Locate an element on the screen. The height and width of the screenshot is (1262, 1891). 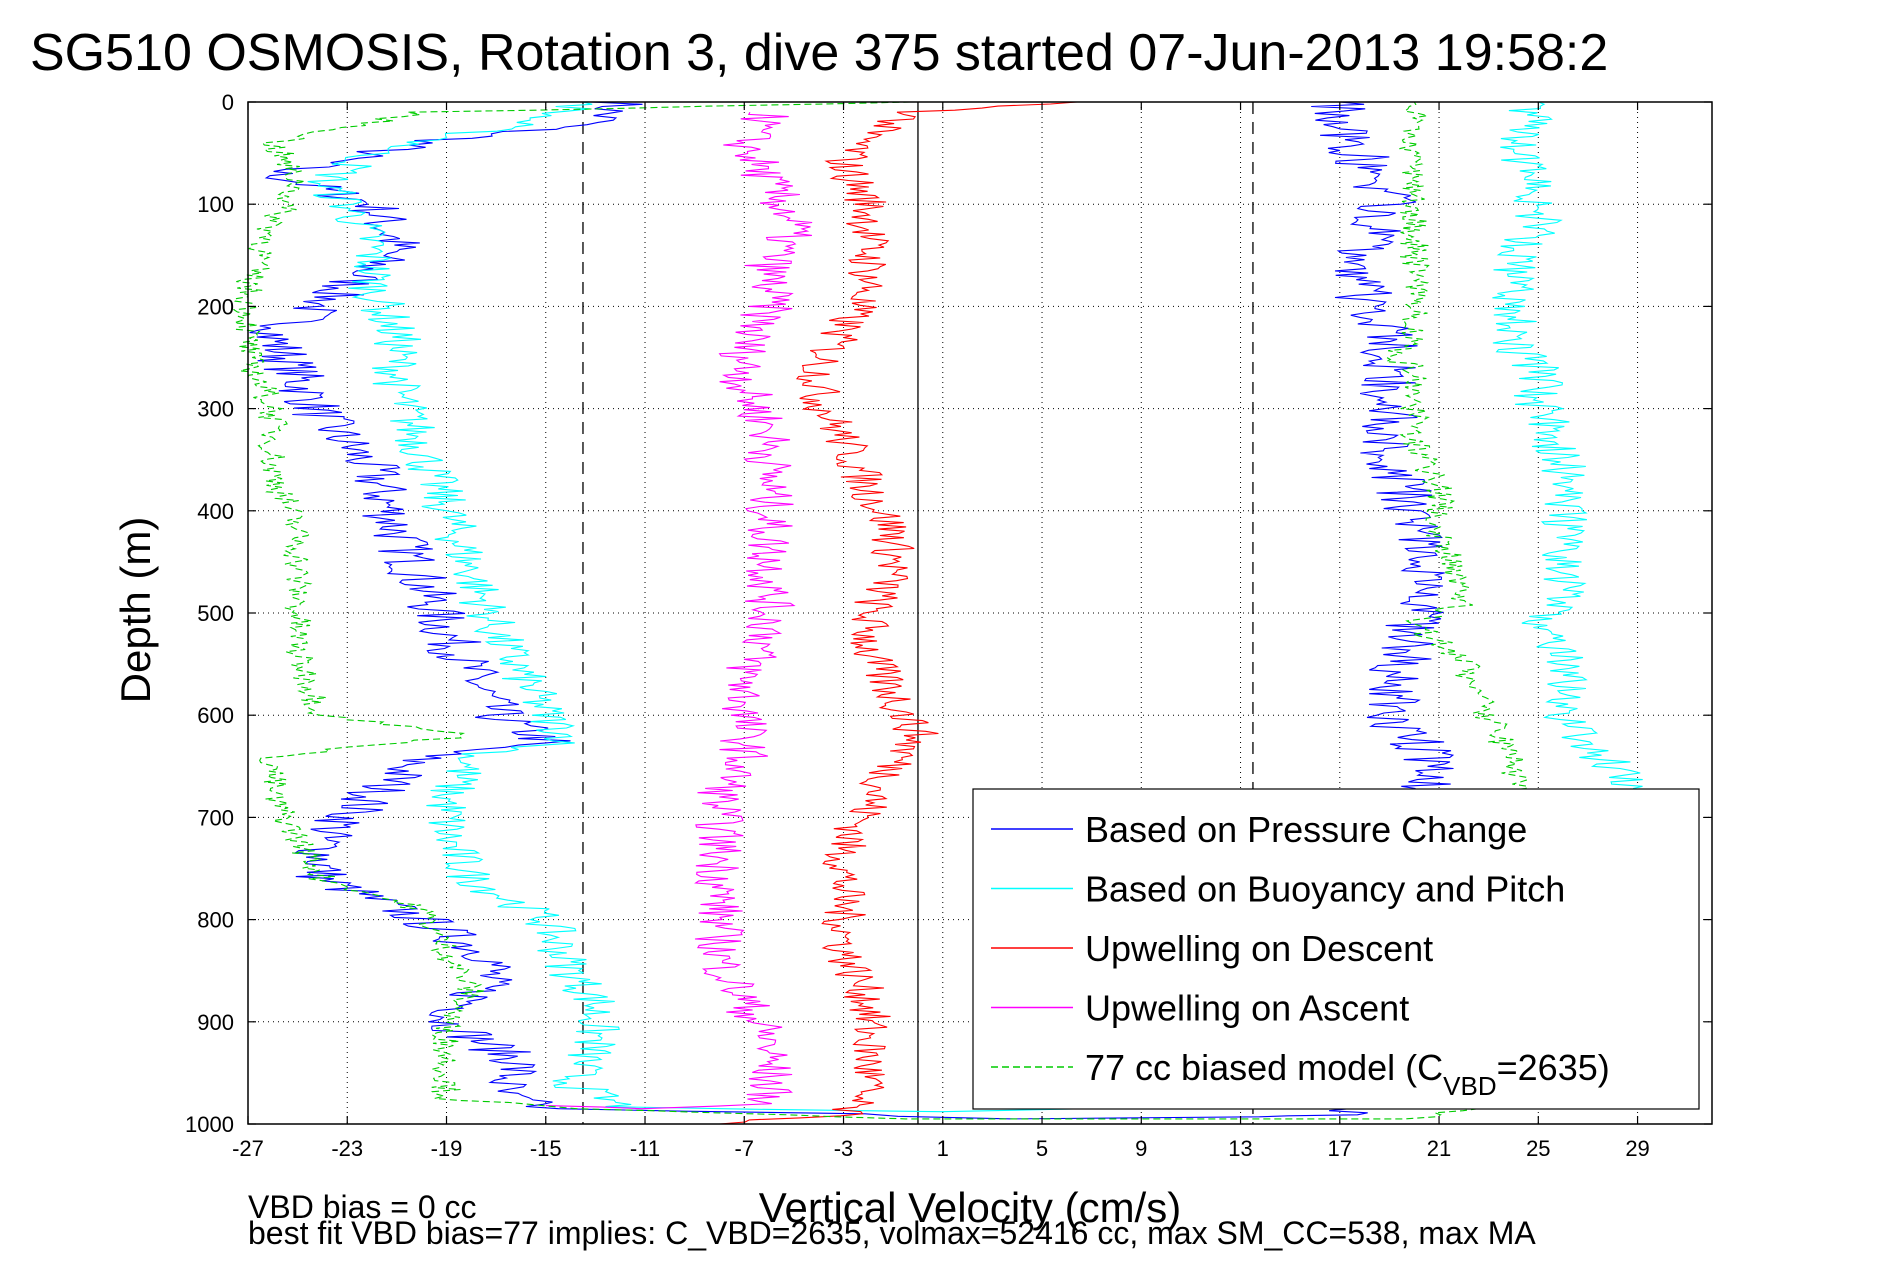
x-tick-label: 9 is located at coordinates (1141, 1148).